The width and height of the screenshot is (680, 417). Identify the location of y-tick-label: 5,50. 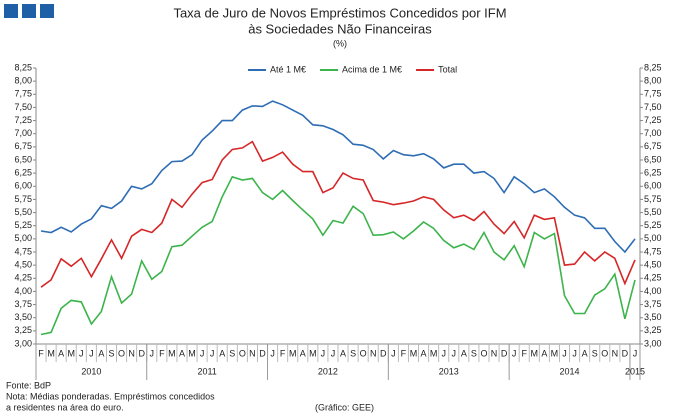
(23, 212).